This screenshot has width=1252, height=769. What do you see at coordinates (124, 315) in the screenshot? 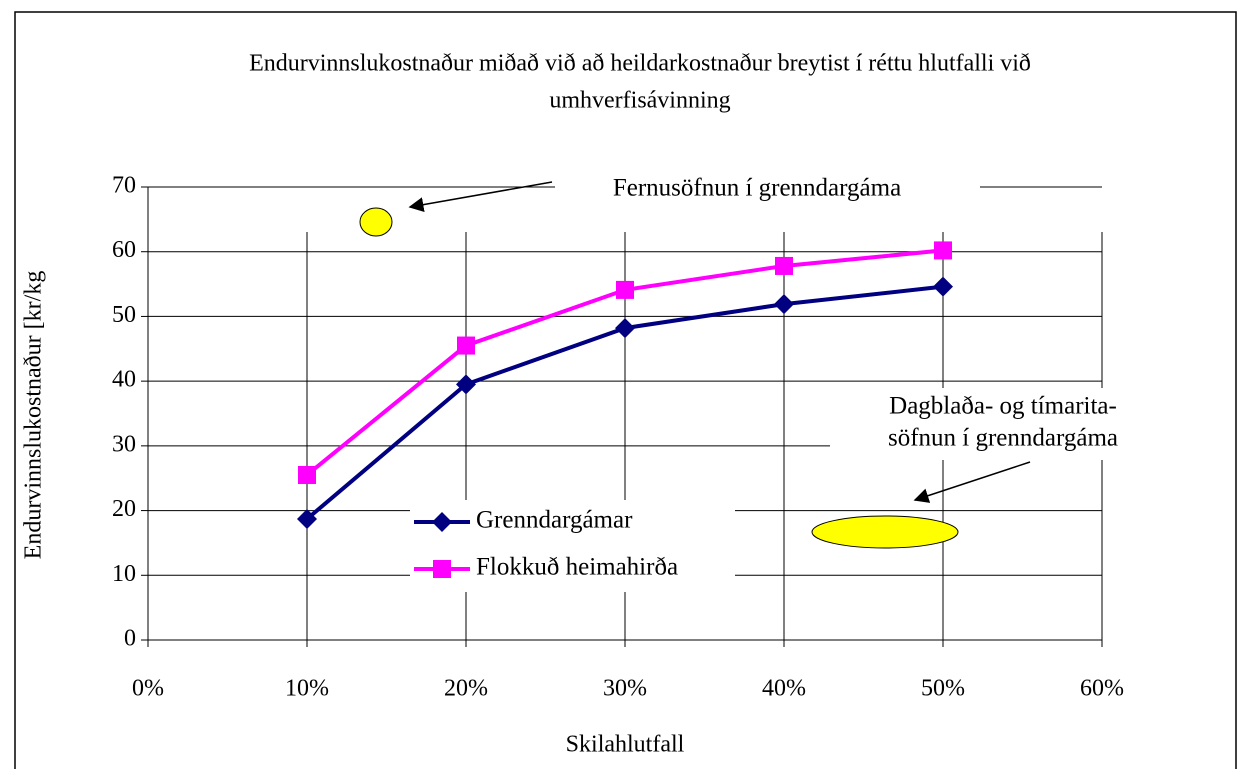
I see `y-tick-label: 50` at bounding box center [124, 315].